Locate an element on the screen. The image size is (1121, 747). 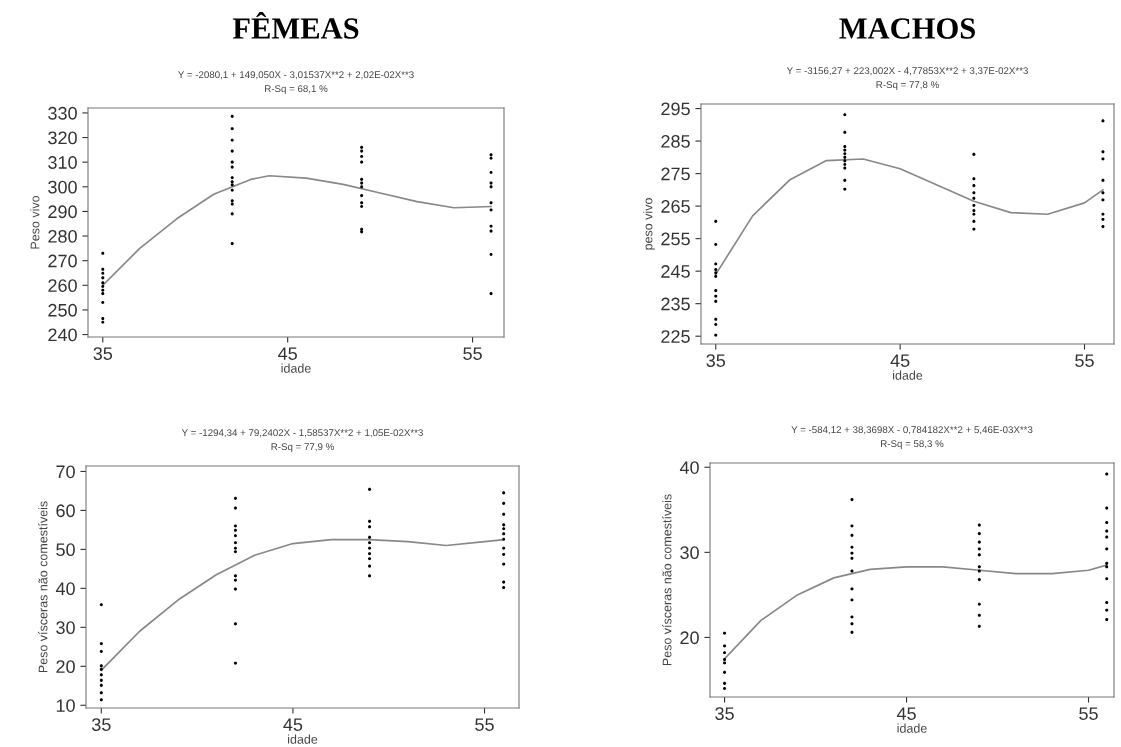
chart-title: Y = -584,12 + 38,3698X - 0,784182X**2 + 5,46E-03X**3 is located at coordinates (912, 430).